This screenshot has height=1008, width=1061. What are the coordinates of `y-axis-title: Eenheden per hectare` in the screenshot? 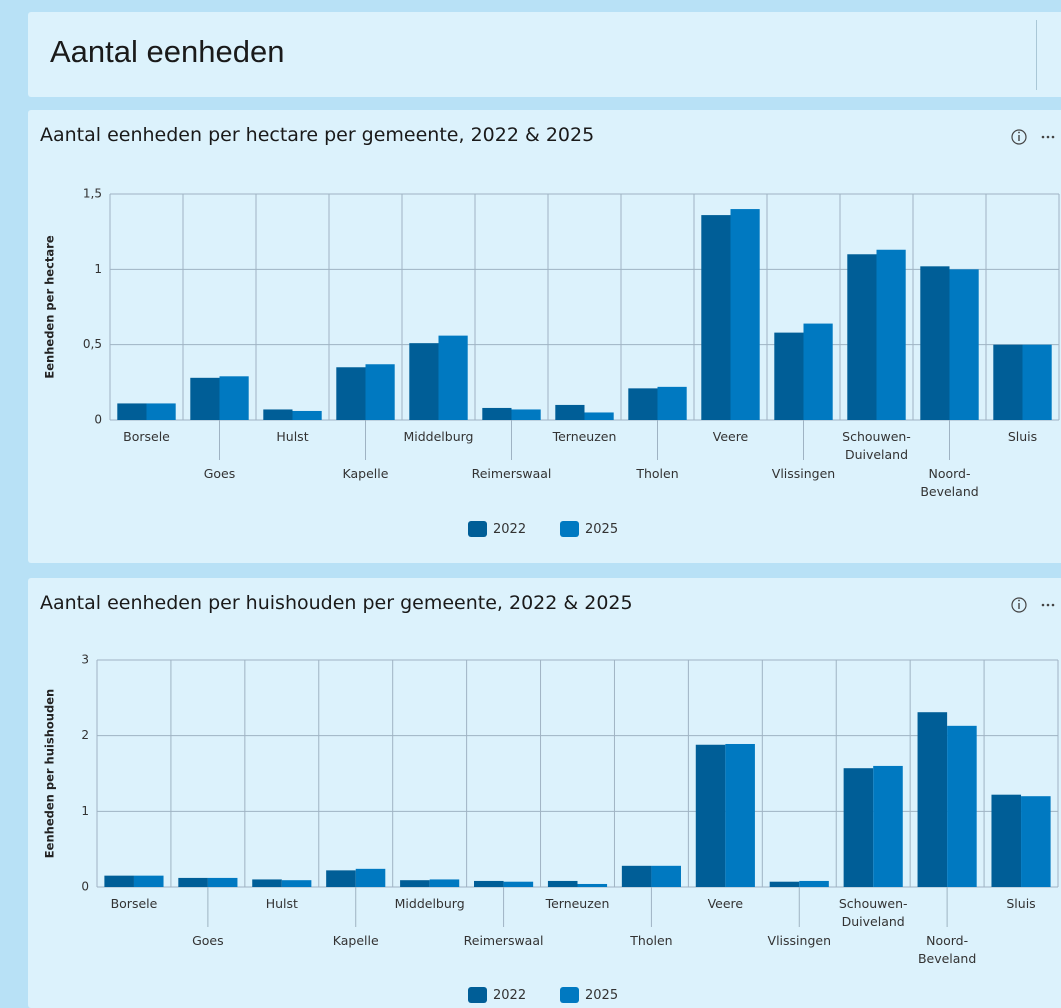 It's located at (50, 306).